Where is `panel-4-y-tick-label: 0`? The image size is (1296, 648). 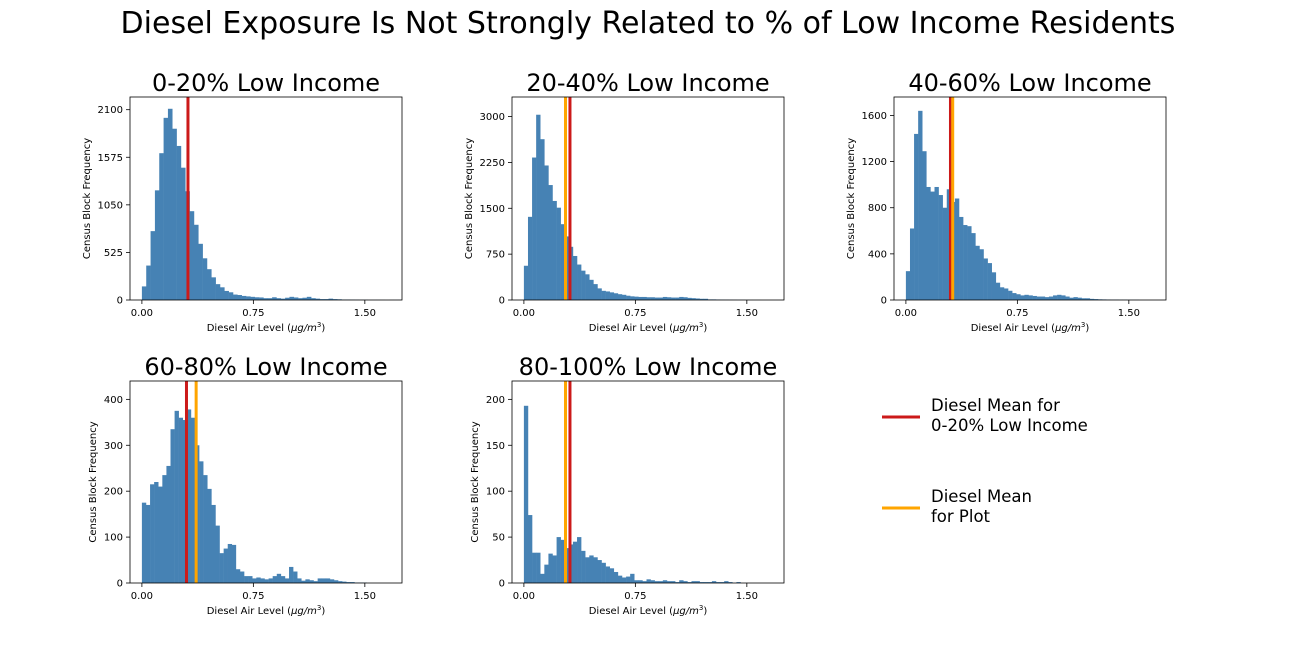
panel-4-y-tick-label: 0 is located at coordinates (120, 584).